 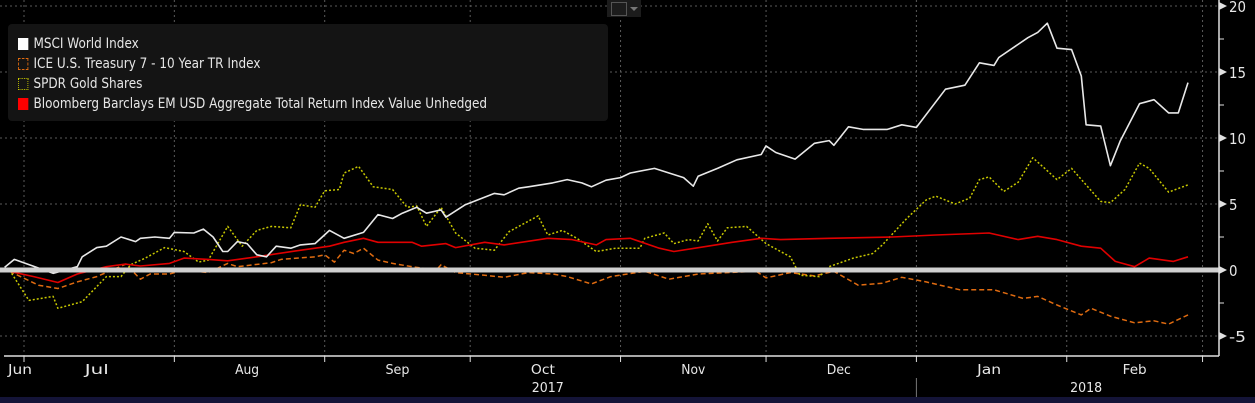 I want to click on y-tick-label: 20, so click(x=1237, y=8).